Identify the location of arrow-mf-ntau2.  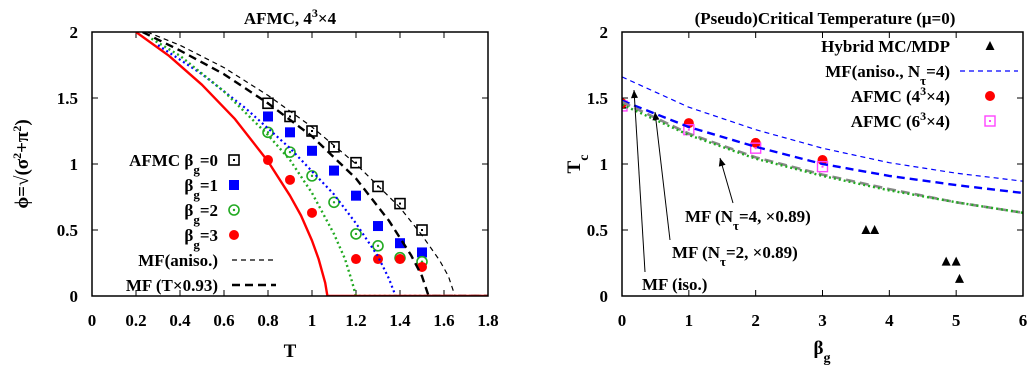
(661, 176).